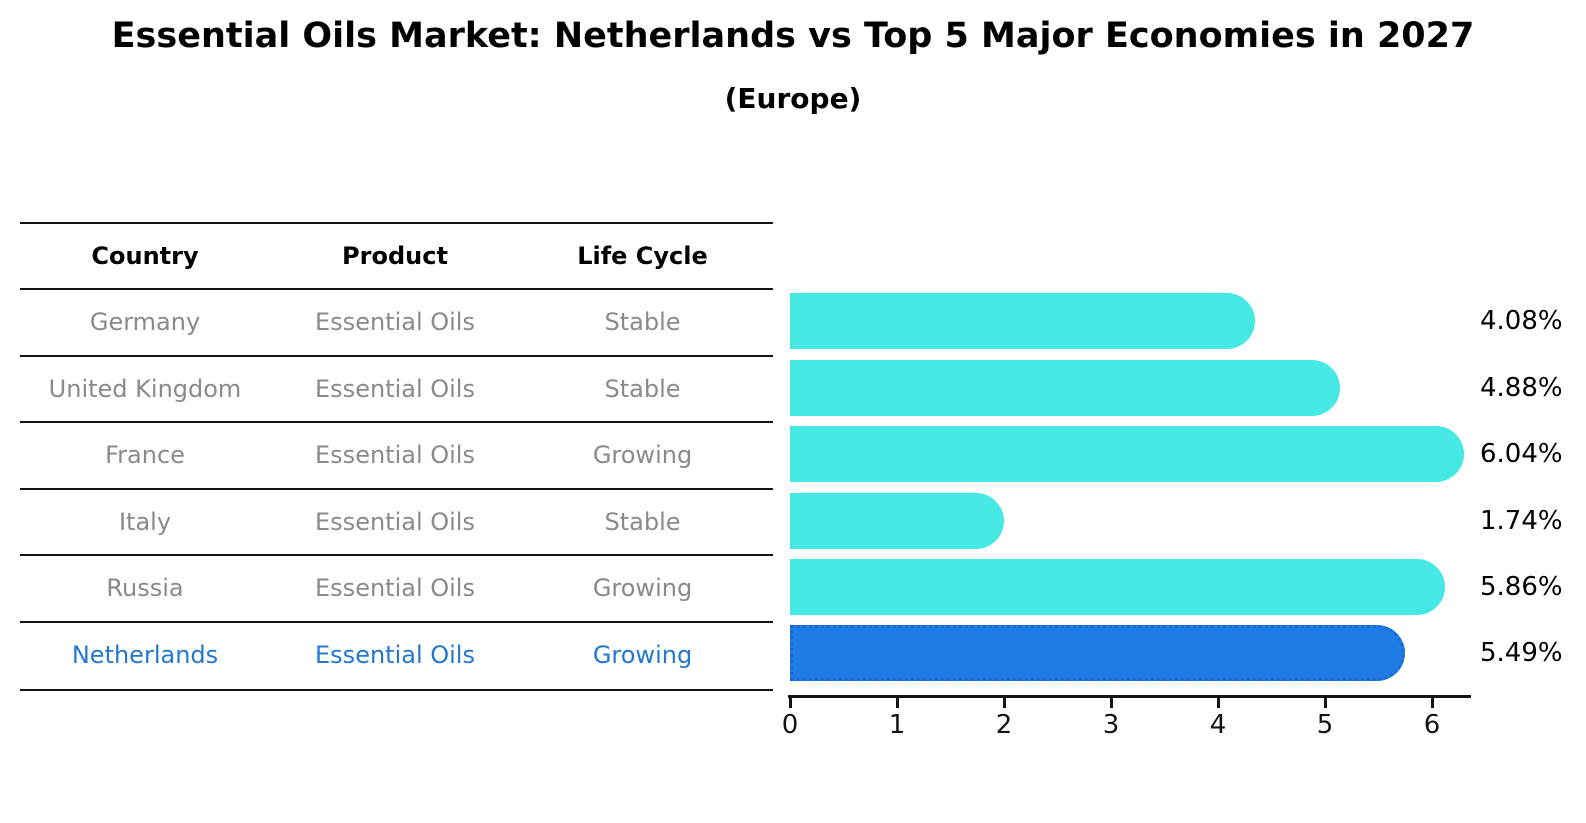  What do you see at coordinates (897, 725) in the screenshot?
I see `x-tick-label: 1` at bounding box center [897, 725].